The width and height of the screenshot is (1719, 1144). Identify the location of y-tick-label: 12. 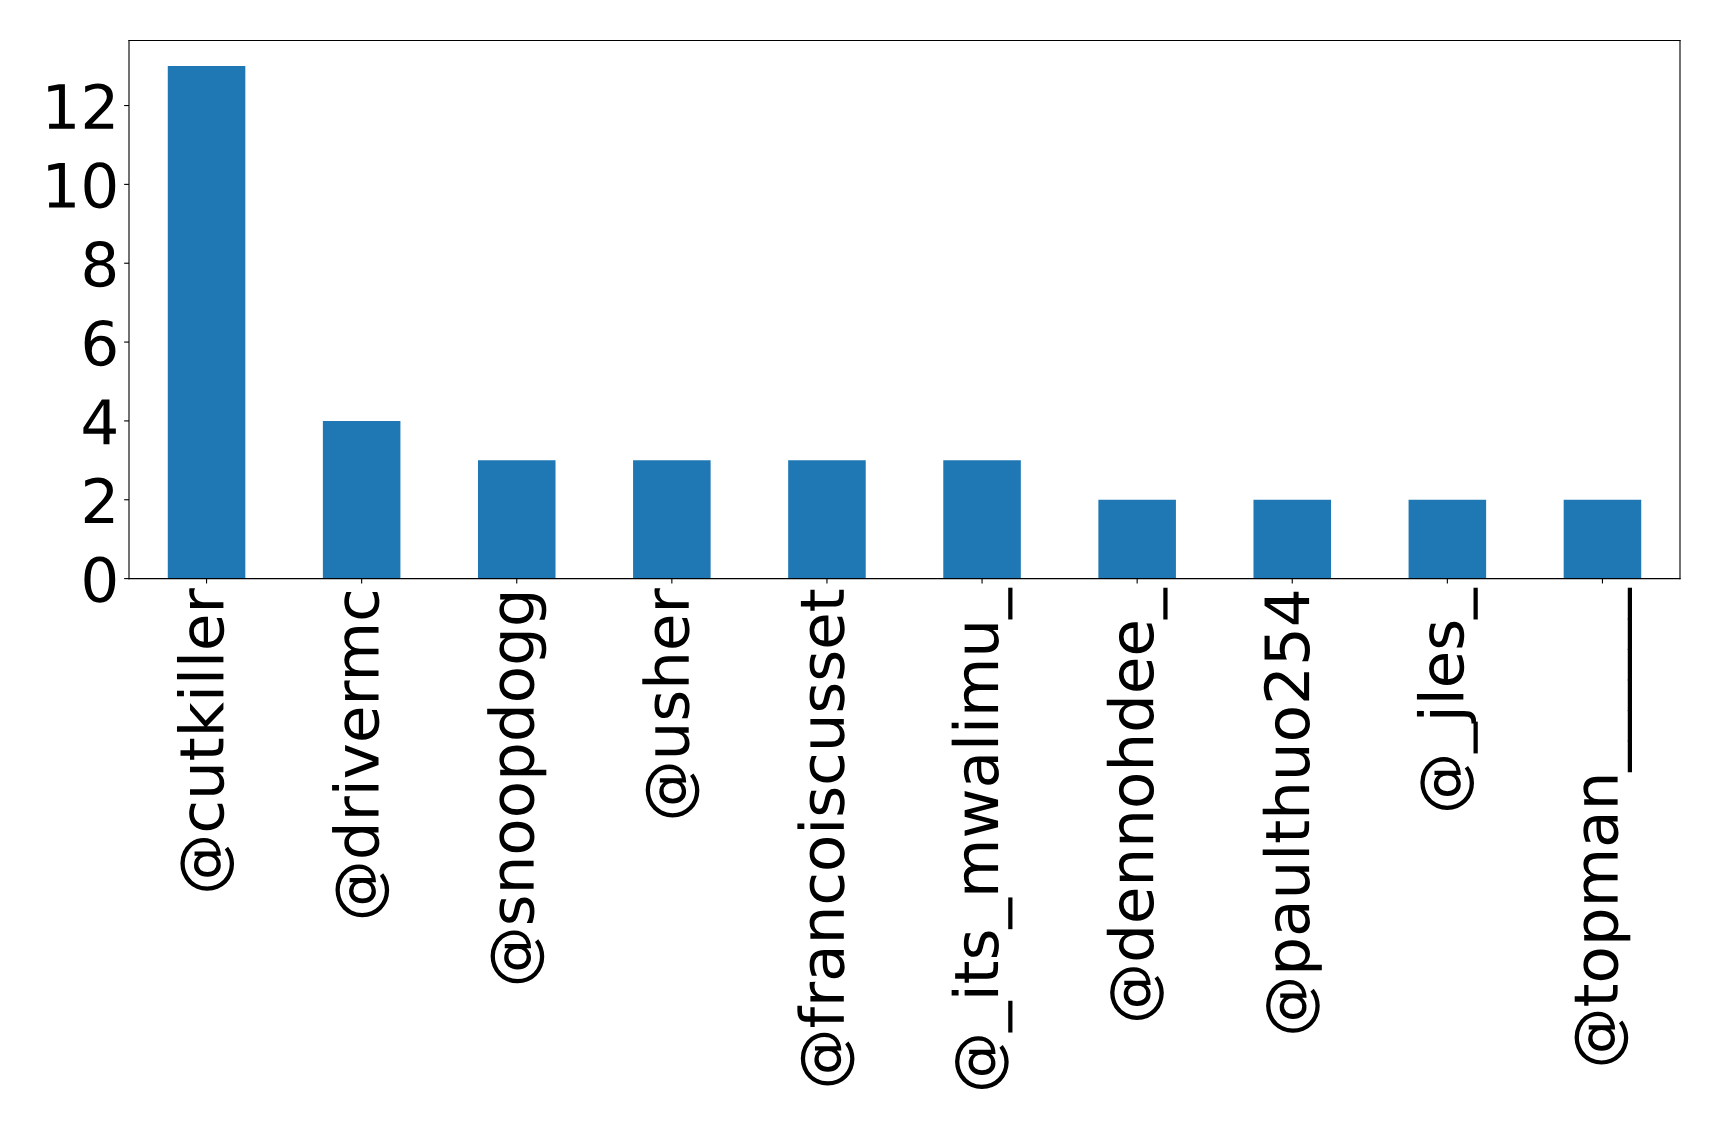
(81, 106).